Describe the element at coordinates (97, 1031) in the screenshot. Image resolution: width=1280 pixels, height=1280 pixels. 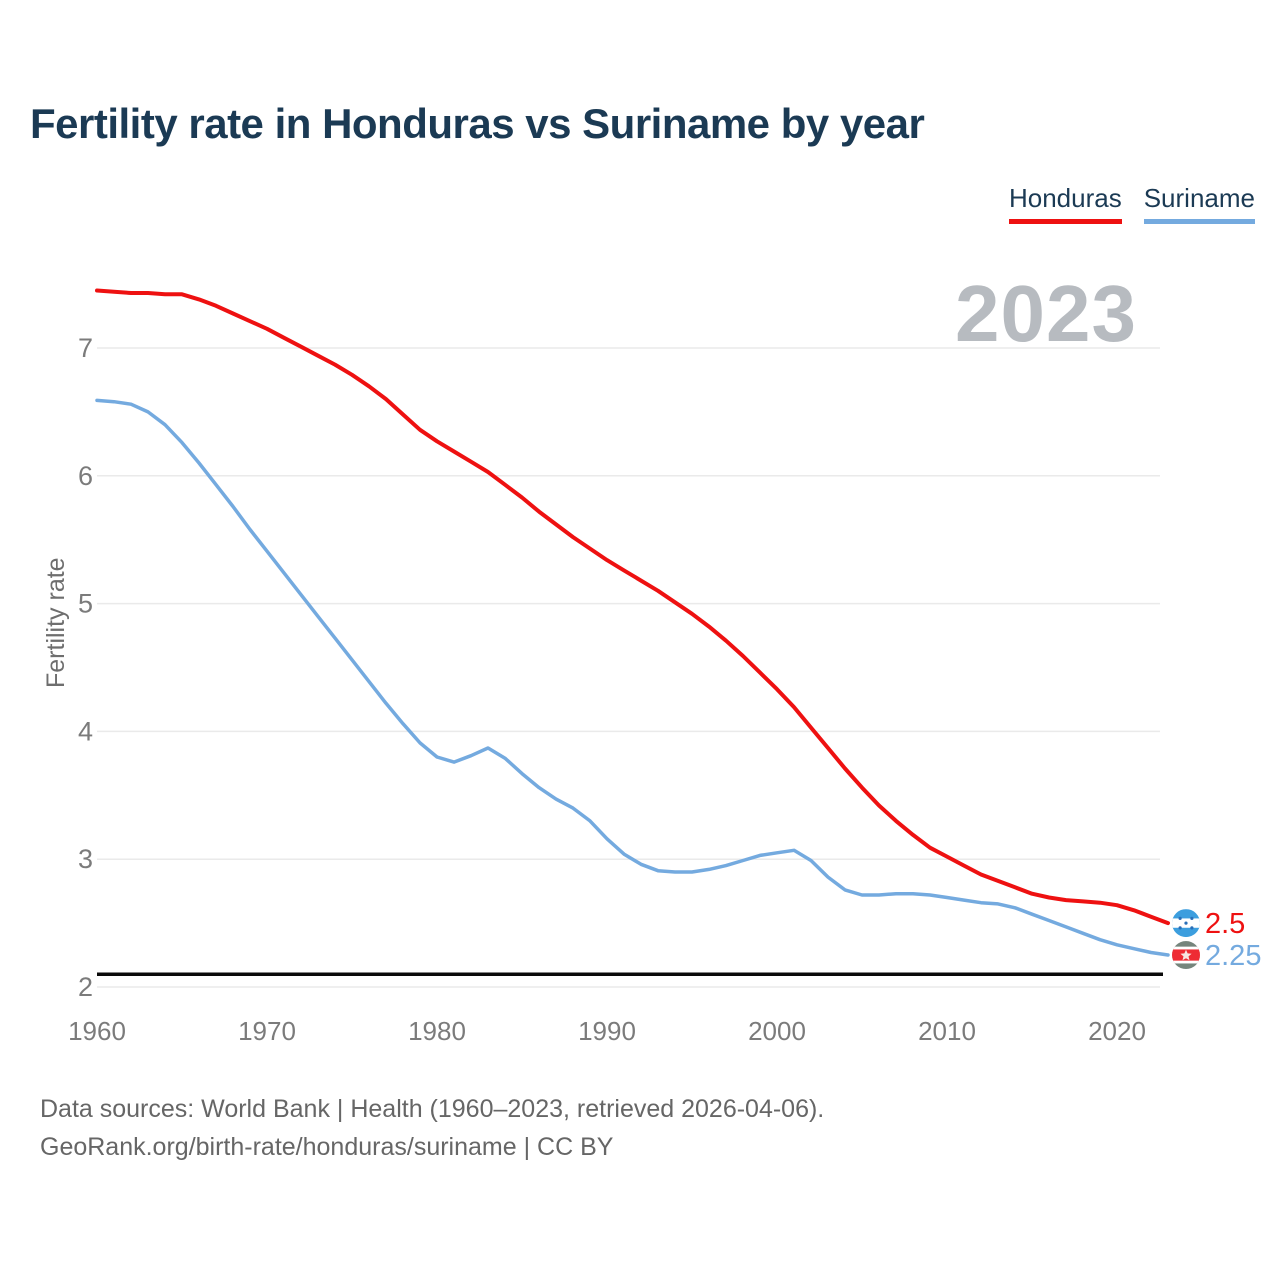
I see `x-tick-label: 1960` at that location.